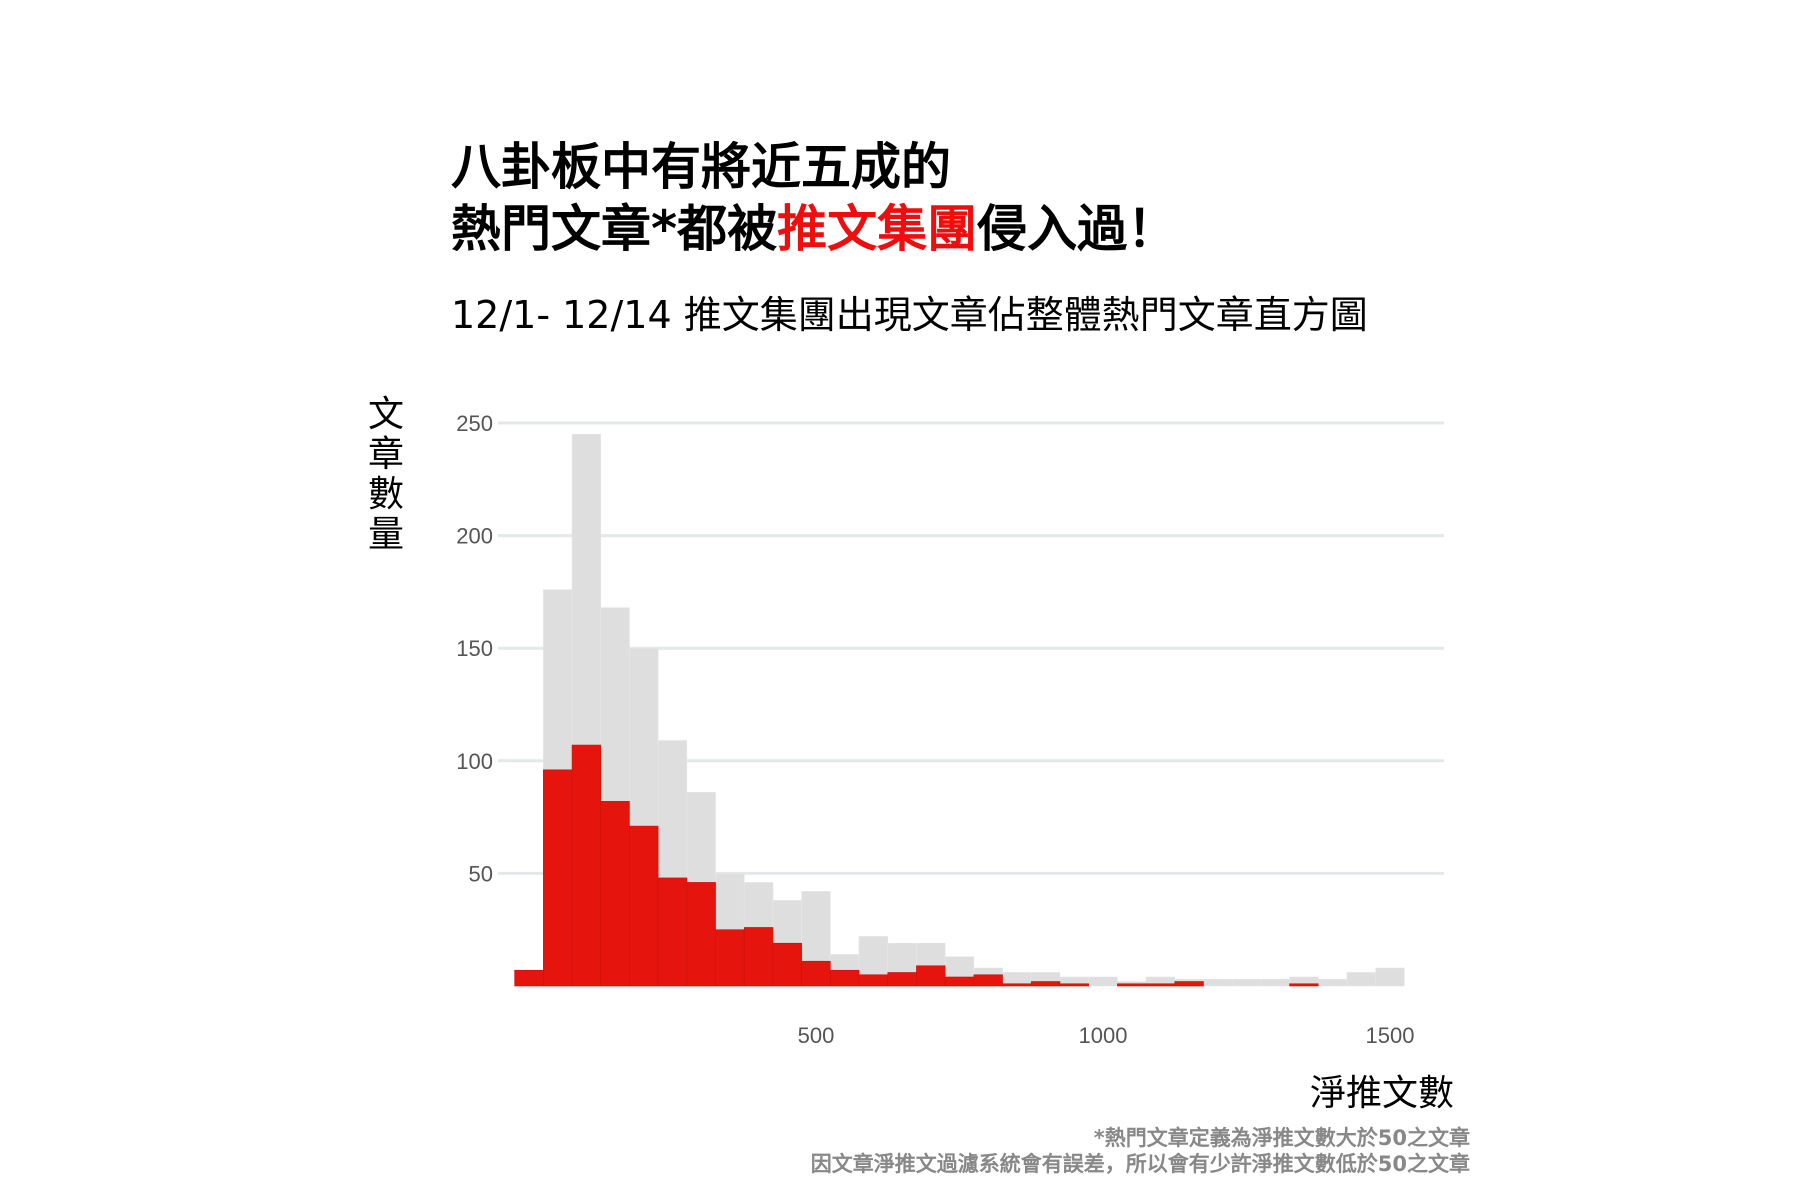 This screenshot has width=1800, height=1200. What do you see at coordinates (816, 1035) in the screenshot?
I see `x-tick-label: 500` at bounding box center [816, 1035].